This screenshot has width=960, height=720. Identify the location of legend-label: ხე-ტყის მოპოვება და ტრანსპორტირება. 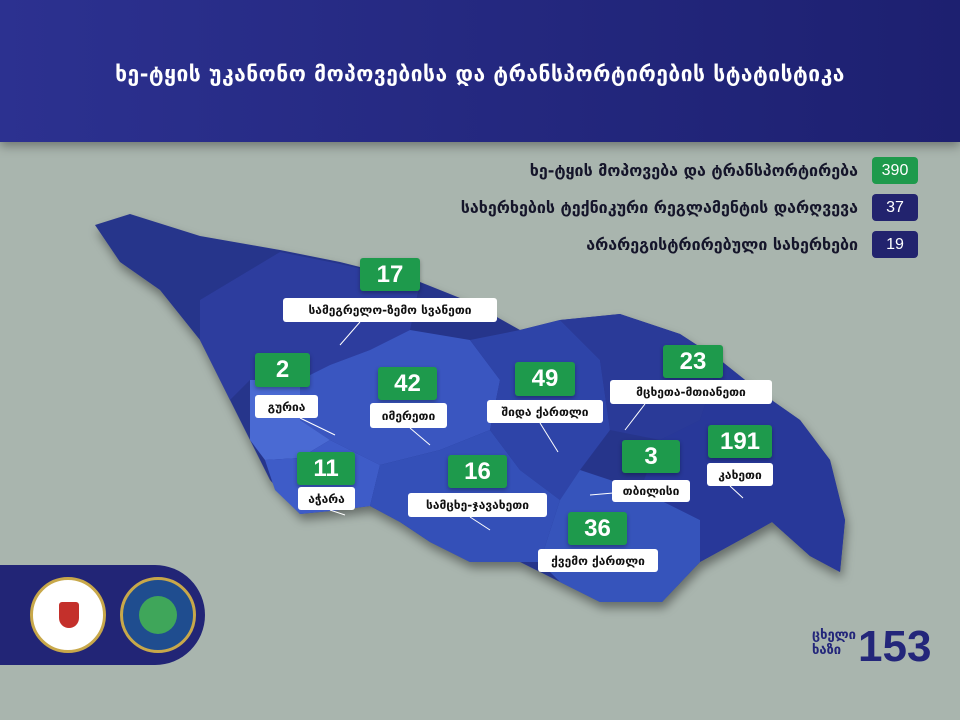
(693, 170).